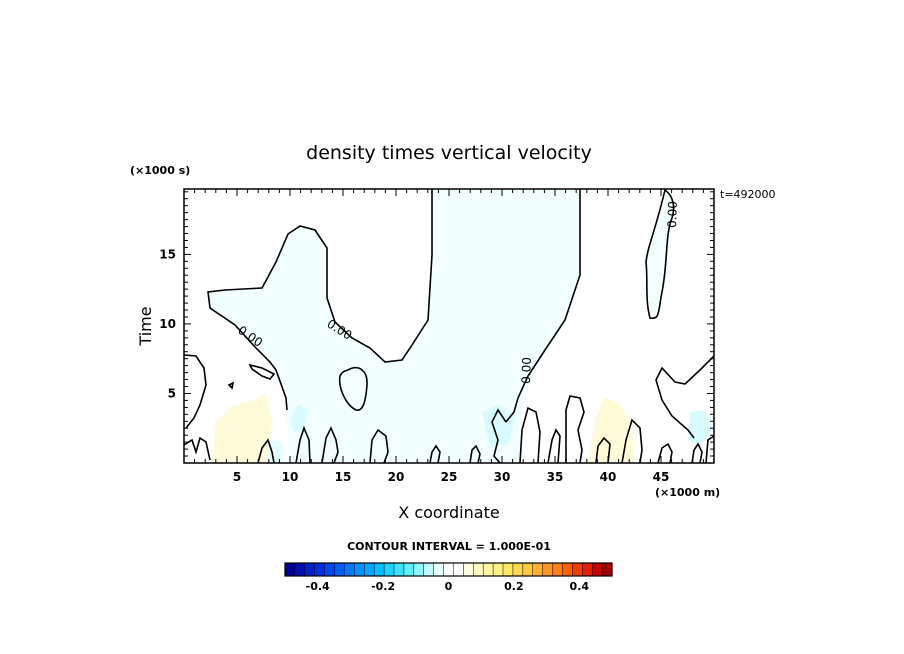 The width and height of the screenshot is (904, 654). I want to click on positive-patch-left, so click(242, 428).